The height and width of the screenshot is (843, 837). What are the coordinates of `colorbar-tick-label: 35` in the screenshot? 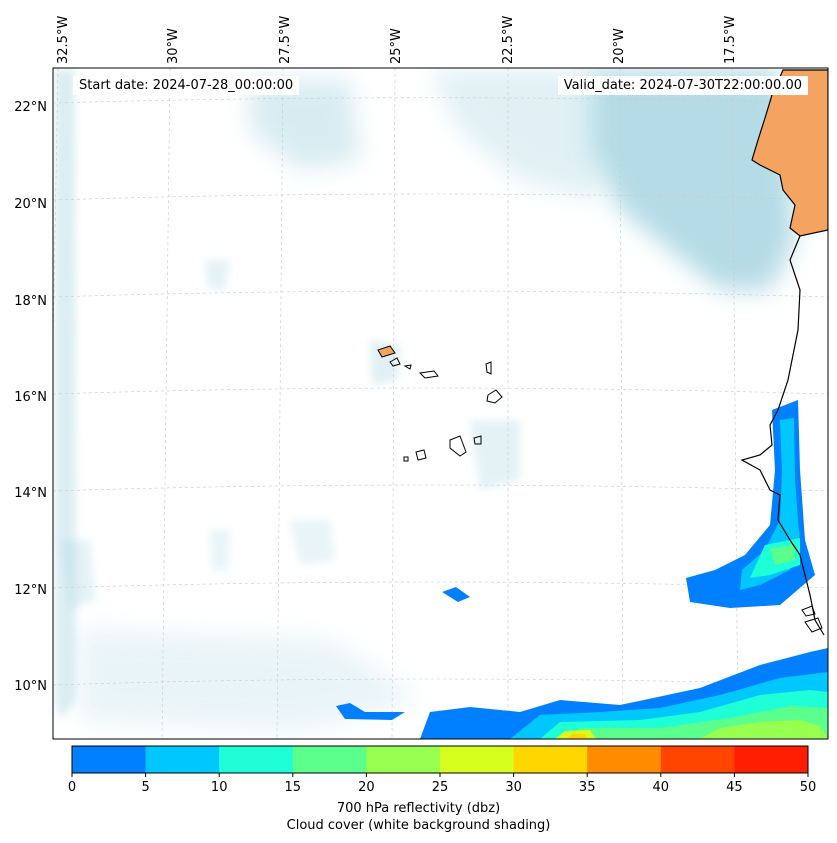 It's located at (587, 787).